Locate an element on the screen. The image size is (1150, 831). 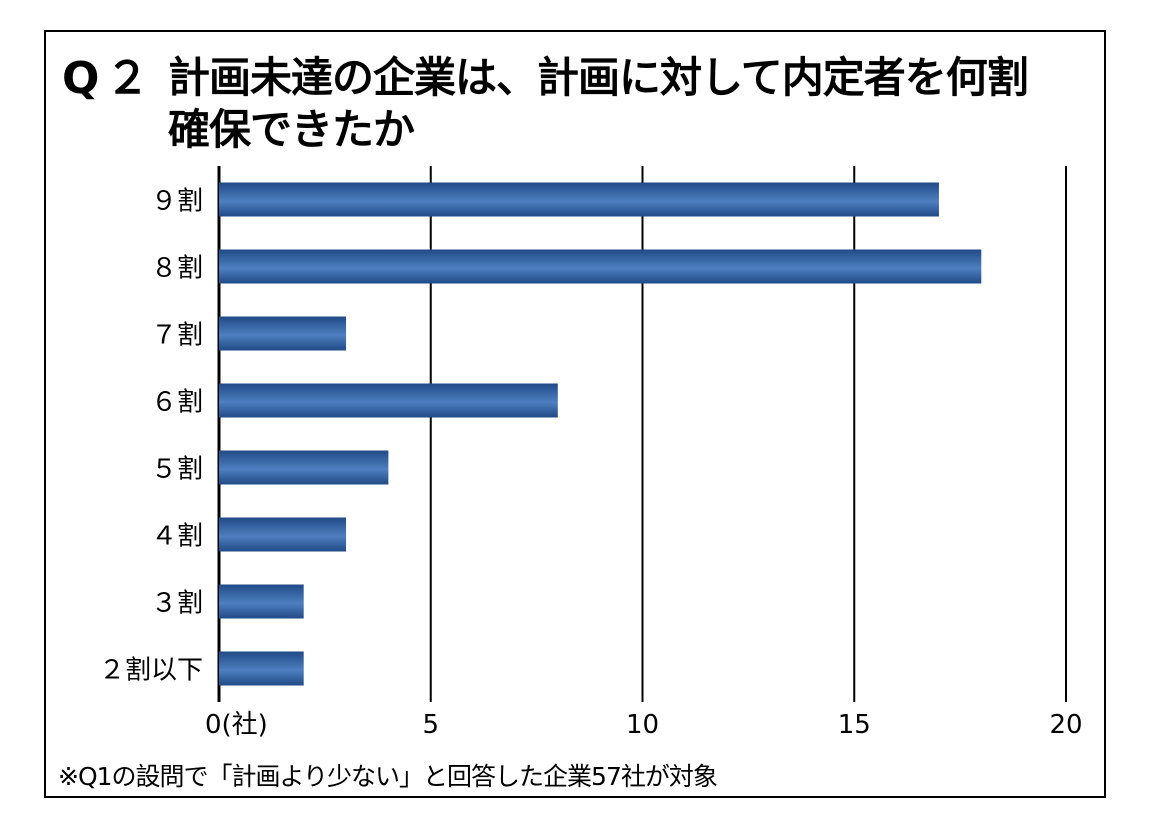
x-tick-labels: 0(社) 5 10 15 20 is located at coordinates (644, 725).